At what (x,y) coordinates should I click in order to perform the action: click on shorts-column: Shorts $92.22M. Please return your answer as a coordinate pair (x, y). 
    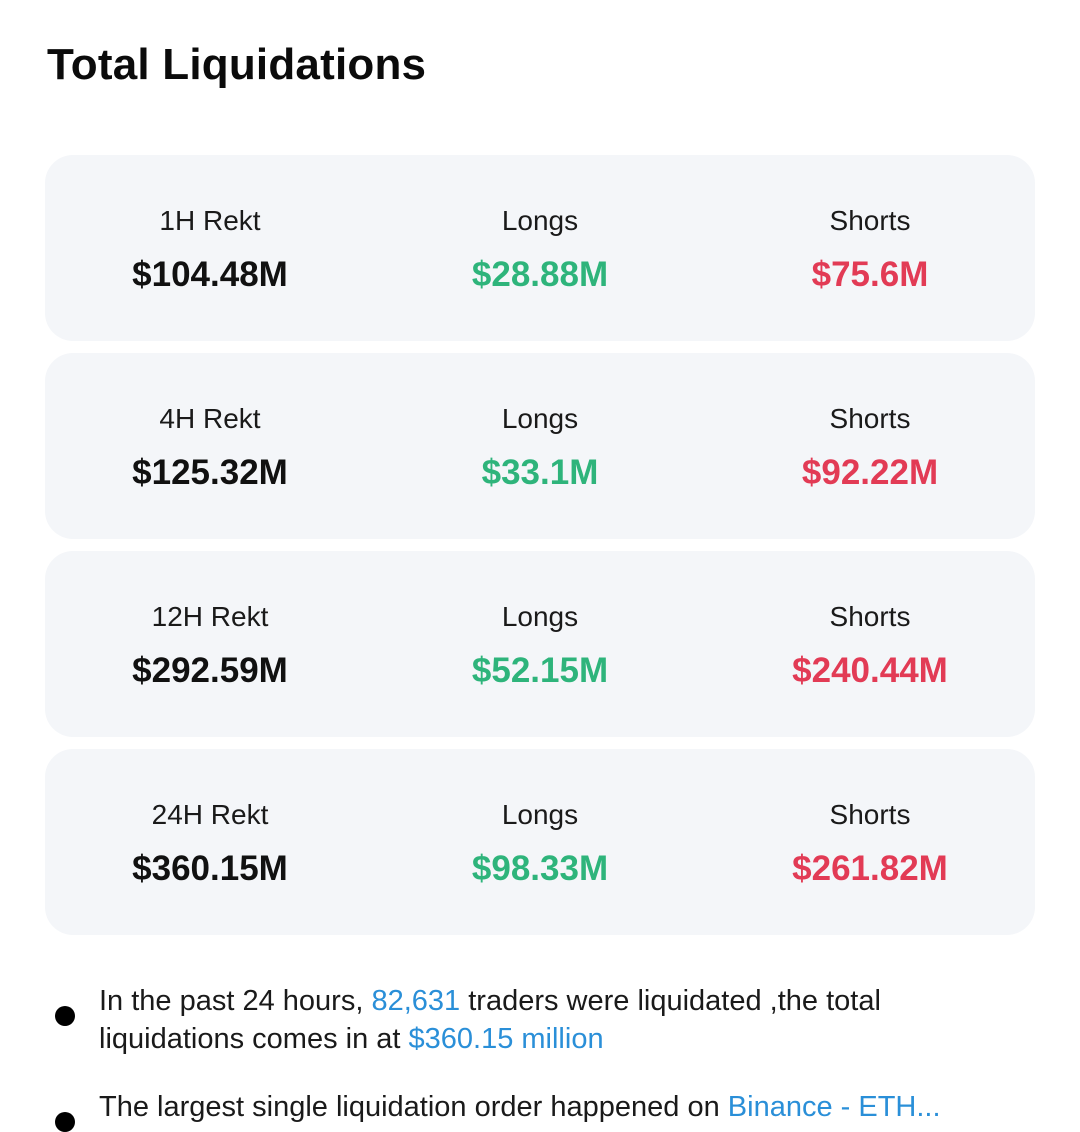
    Looking at the image, I should click on (870, 446).